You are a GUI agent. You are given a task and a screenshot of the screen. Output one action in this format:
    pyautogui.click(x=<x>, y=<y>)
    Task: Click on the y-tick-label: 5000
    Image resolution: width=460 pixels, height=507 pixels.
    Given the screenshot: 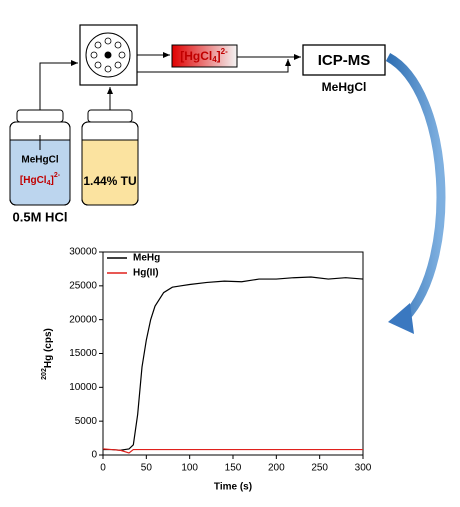 What is the action you would take?
    pyautogui.click(x=86, y=421)
    